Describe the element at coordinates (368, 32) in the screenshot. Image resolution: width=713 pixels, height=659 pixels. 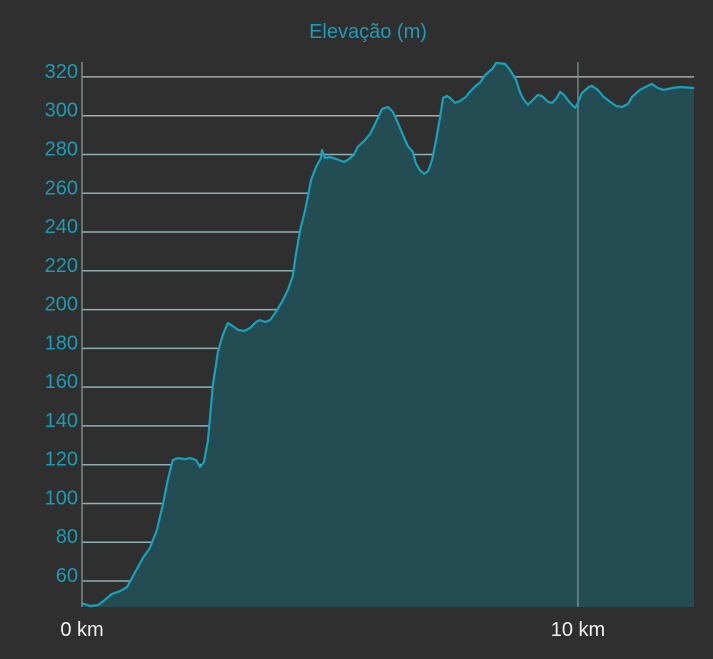
I see `chart-title: Elevação (m)` at that location.